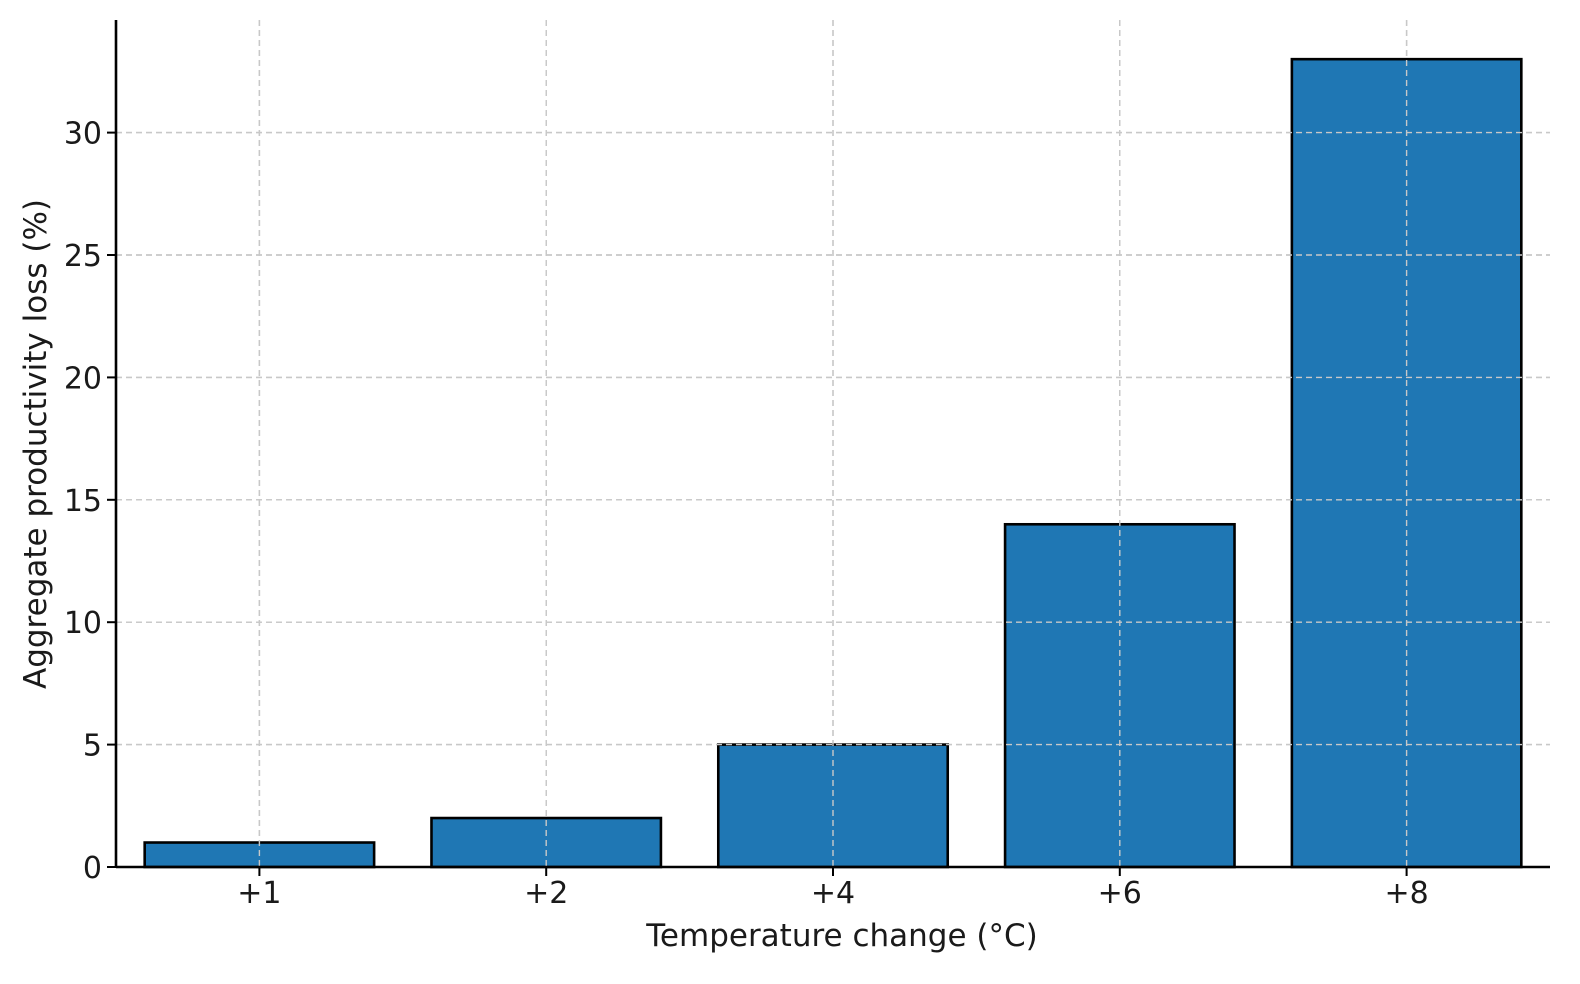  What do you see at coordinates (83, 134) in the screenshot?
I see `y-tick-label: 30` at bounding box center [83, 134].